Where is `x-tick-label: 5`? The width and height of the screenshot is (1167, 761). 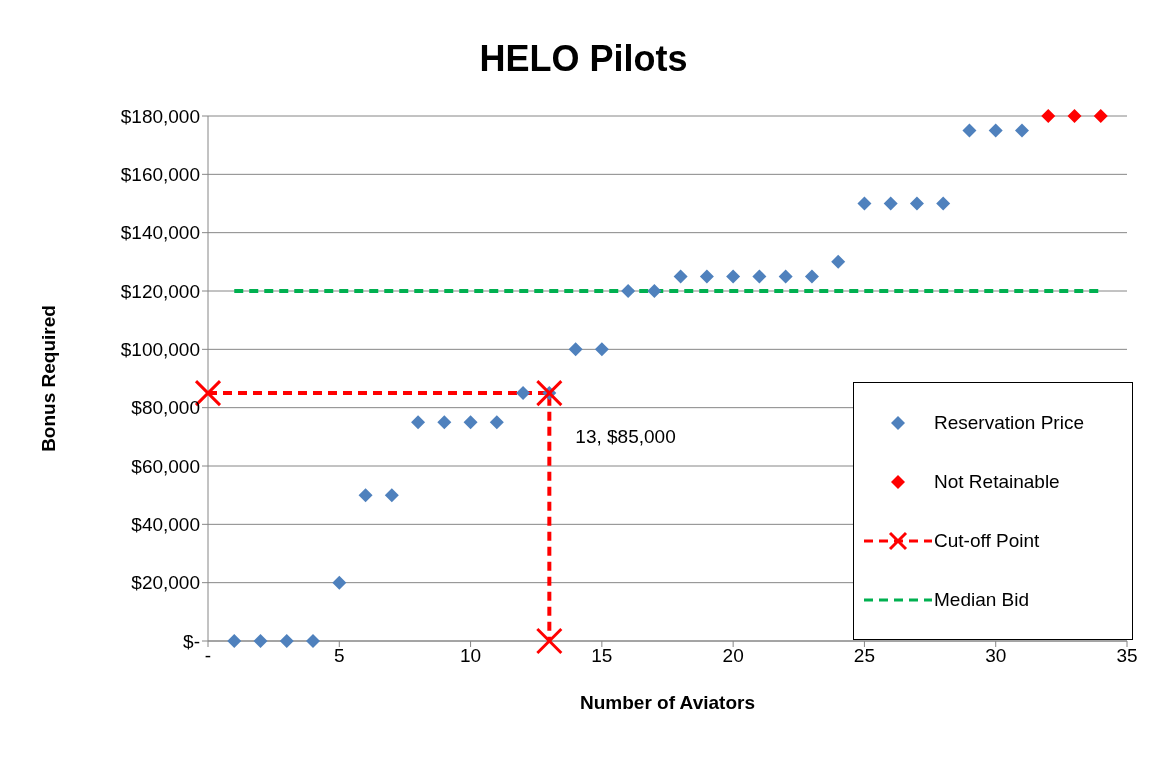 x-tick-label: 5 is located at coordinates (339, 656).